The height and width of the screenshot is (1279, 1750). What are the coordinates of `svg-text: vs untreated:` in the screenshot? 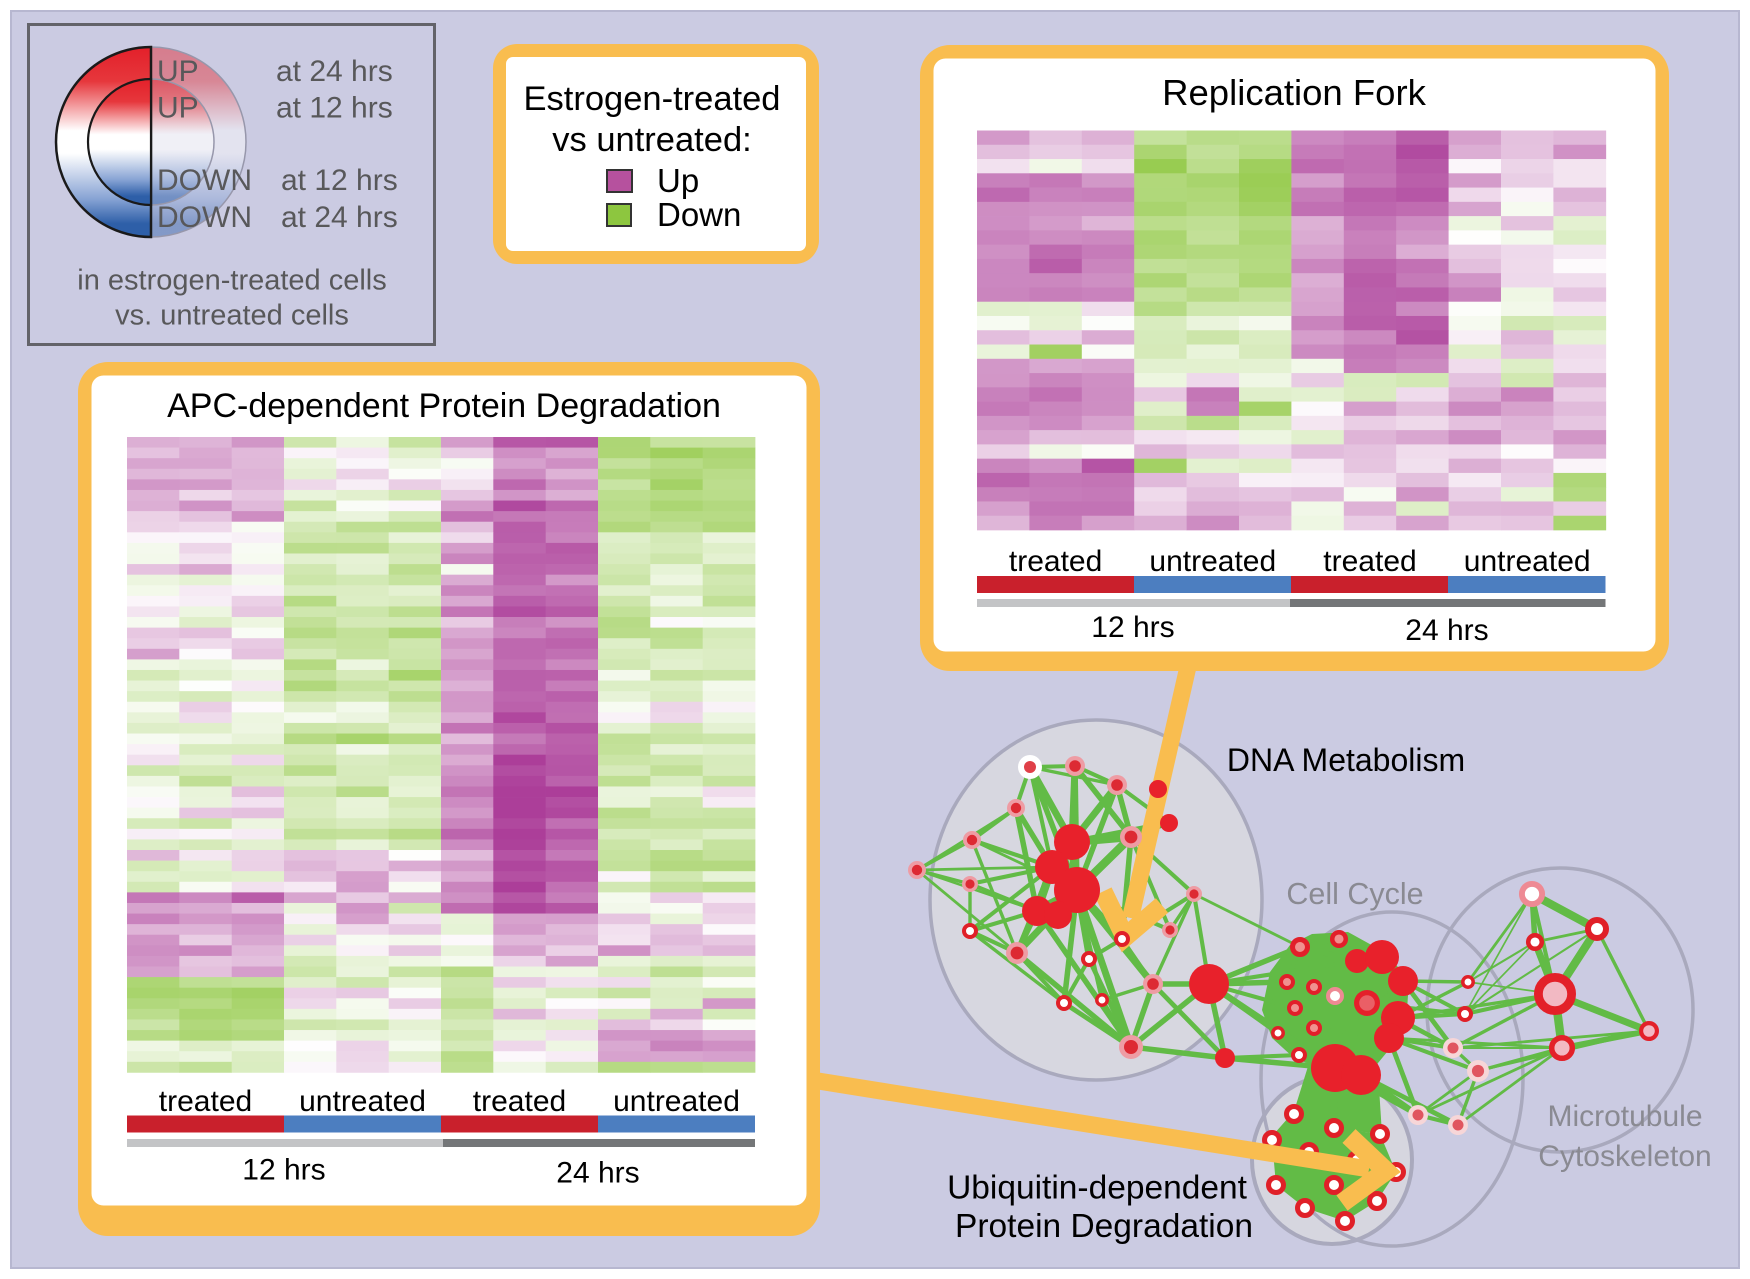 It's located at (651, 140).